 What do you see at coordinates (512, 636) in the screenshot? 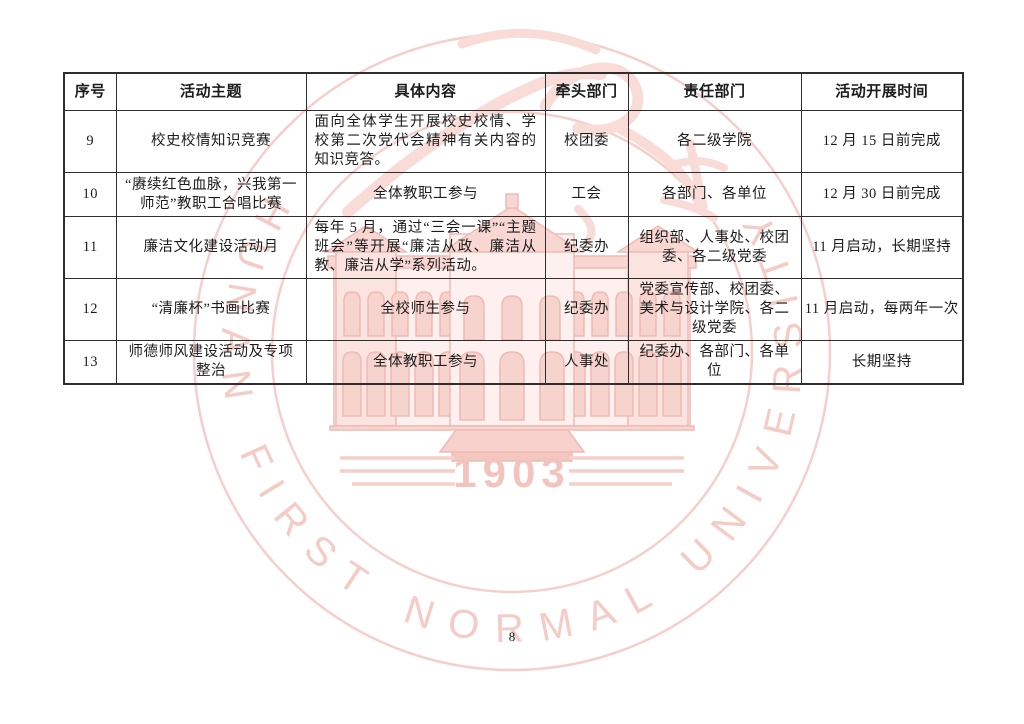
I see `page-number: 8` at bounding box center [512, 636].